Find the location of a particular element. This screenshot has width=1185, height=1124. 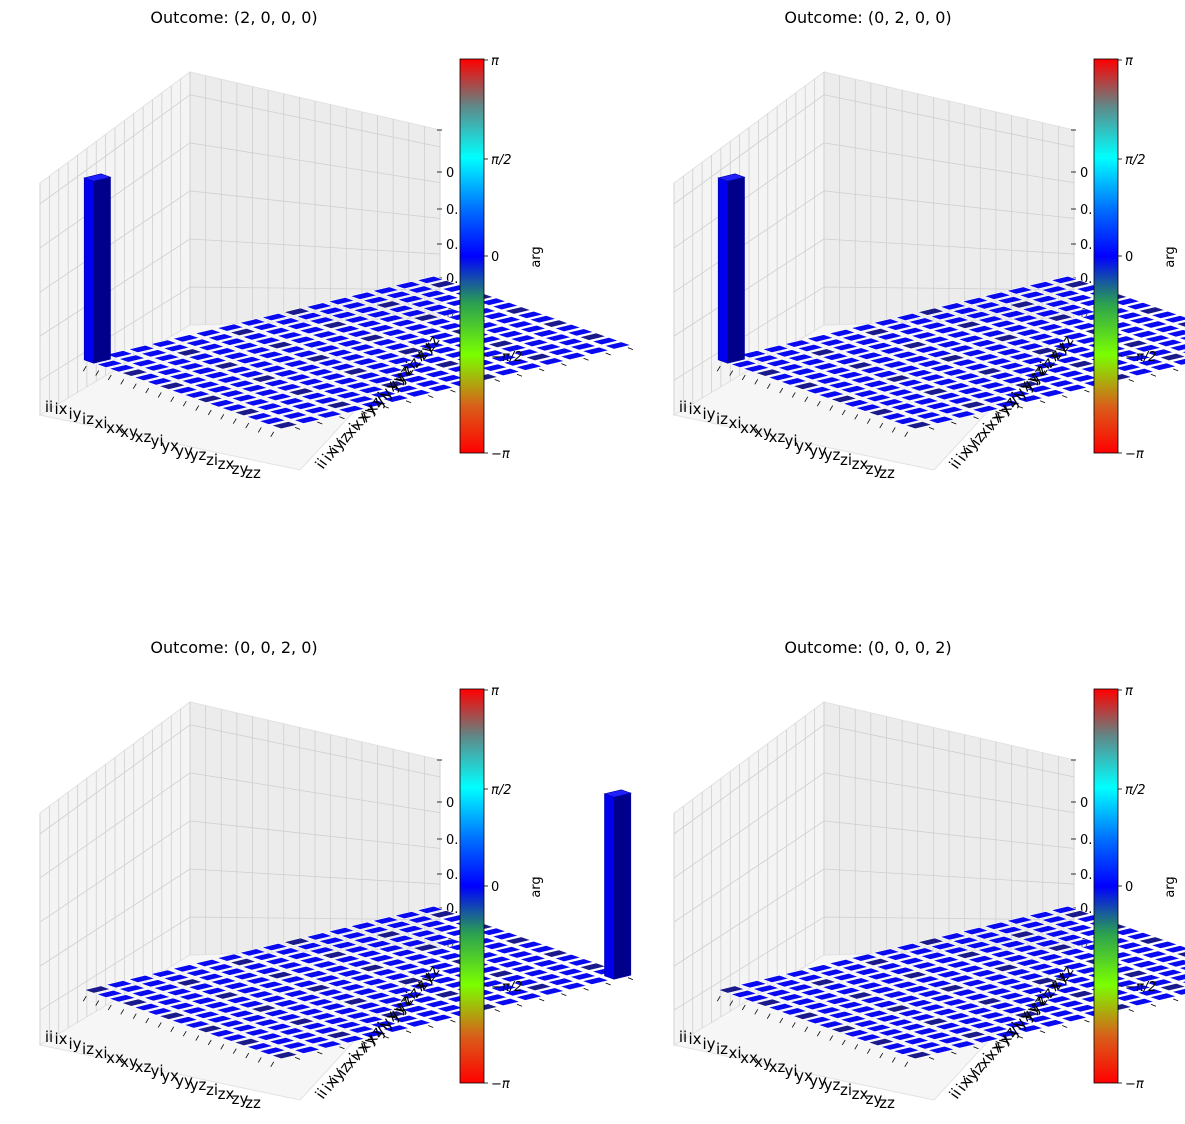

x-tick-label: ix is located at coordinates (60, 1039).